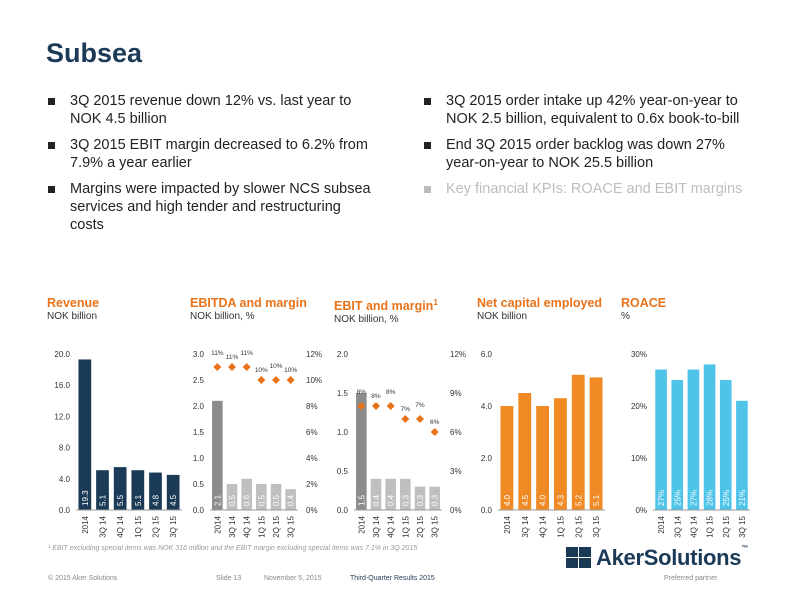 This screenshot has width=800, height=600. Describe the element at coordinates (94, 53) in the screenshot. I see `page-title: Subsea` at that location.